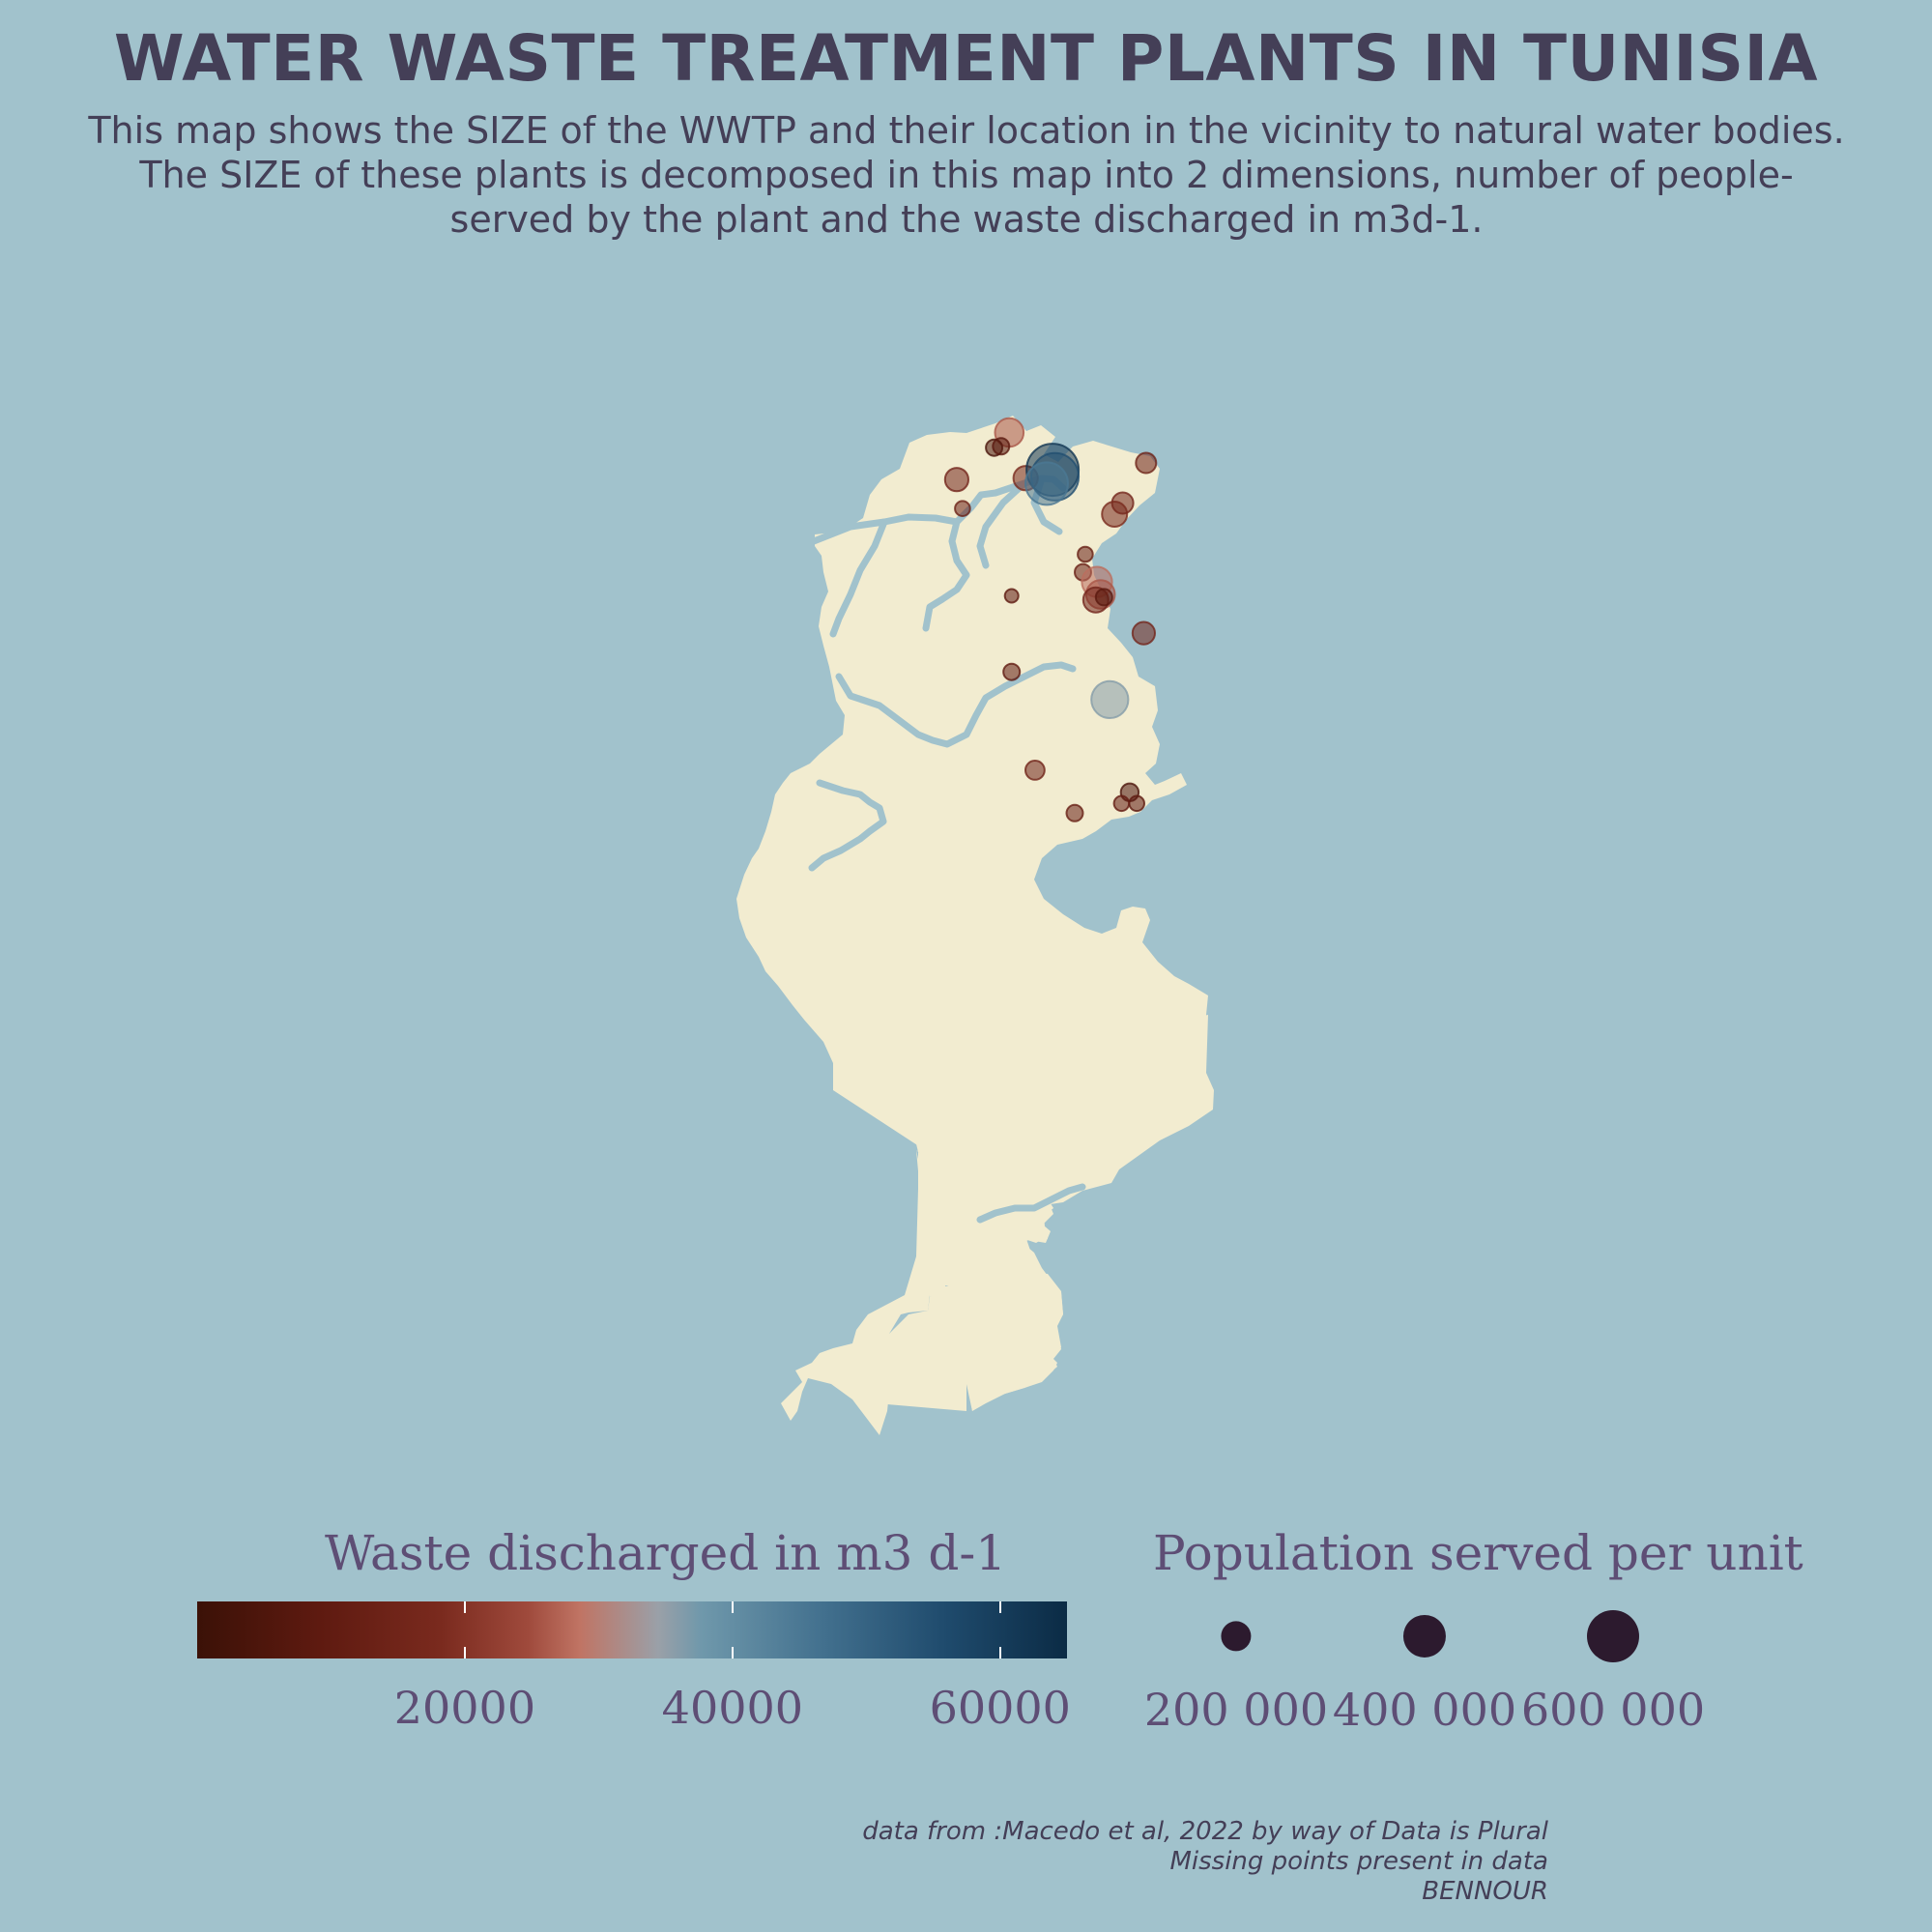 This screenshot has height=1932, width=1932. Describe the element at coordinates (464, 1708) in the screenshot. I see `color-legend-tick-label: 20000` at that location.